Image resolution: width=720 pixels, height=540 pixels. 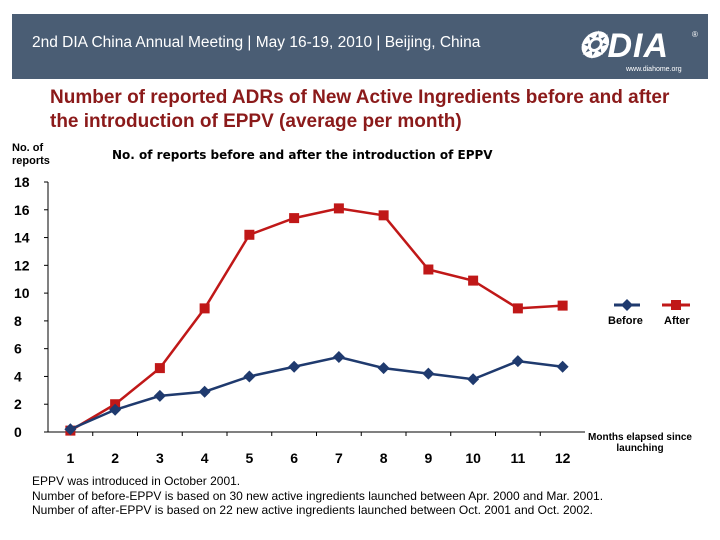 I want to click on x-tick-label: 11, so click(x=517, y=458).